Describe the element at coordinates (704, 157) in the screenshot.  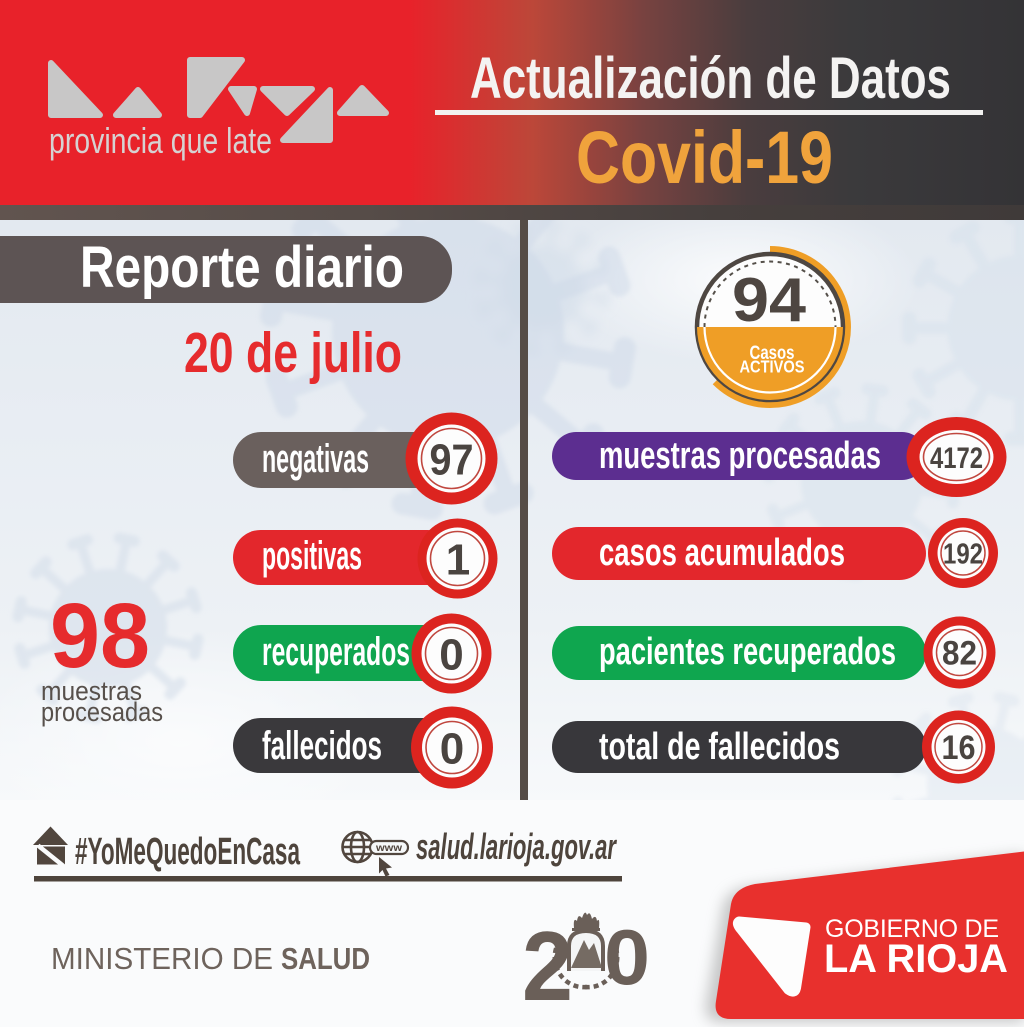
I see `svg-text: Covid-19` at that location.